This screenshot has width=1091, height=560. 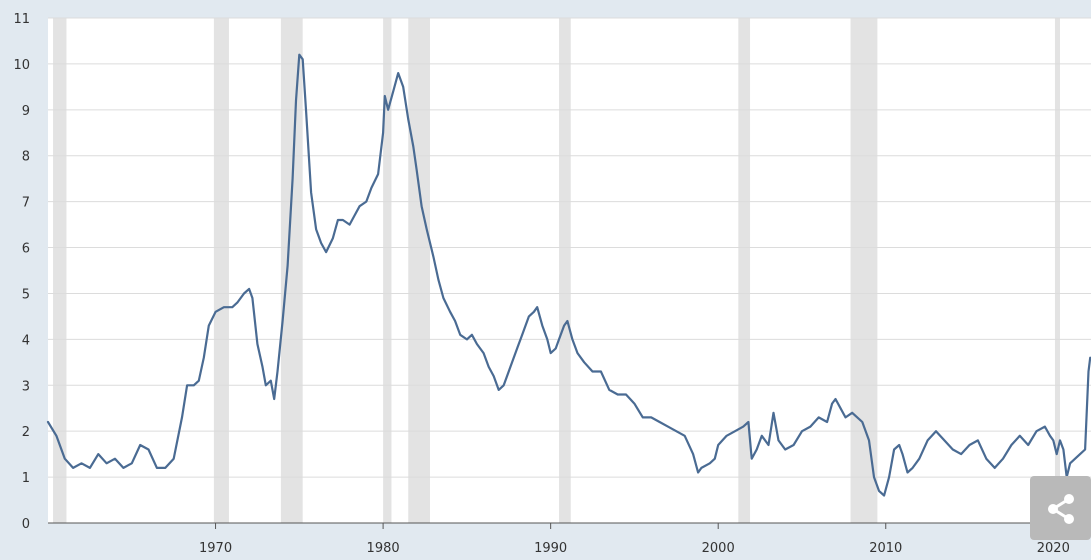 What do you see at coordinates (26, 432) in the screenshot?
I see `y-tick-label: 2` at bounding box center [26, 432].